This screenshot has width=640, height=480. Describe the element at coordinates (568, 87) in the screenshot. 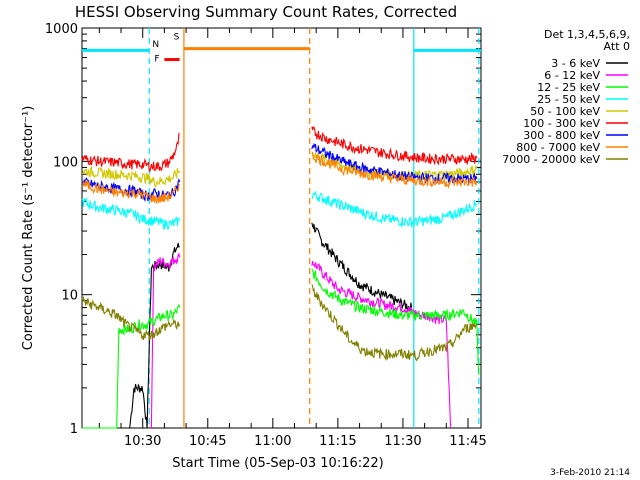

I see `legend-label: 12 - 25 keV` at that location.